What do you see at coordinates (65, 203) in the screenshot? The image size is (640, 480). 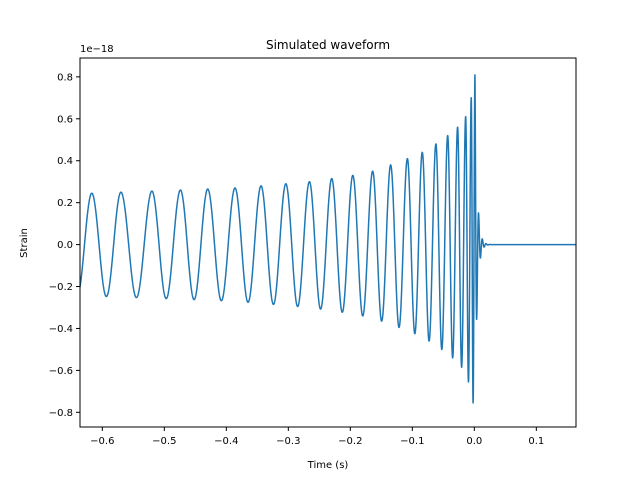 I see `y-tick-label: 0.2` at bounding box center [65, 203].